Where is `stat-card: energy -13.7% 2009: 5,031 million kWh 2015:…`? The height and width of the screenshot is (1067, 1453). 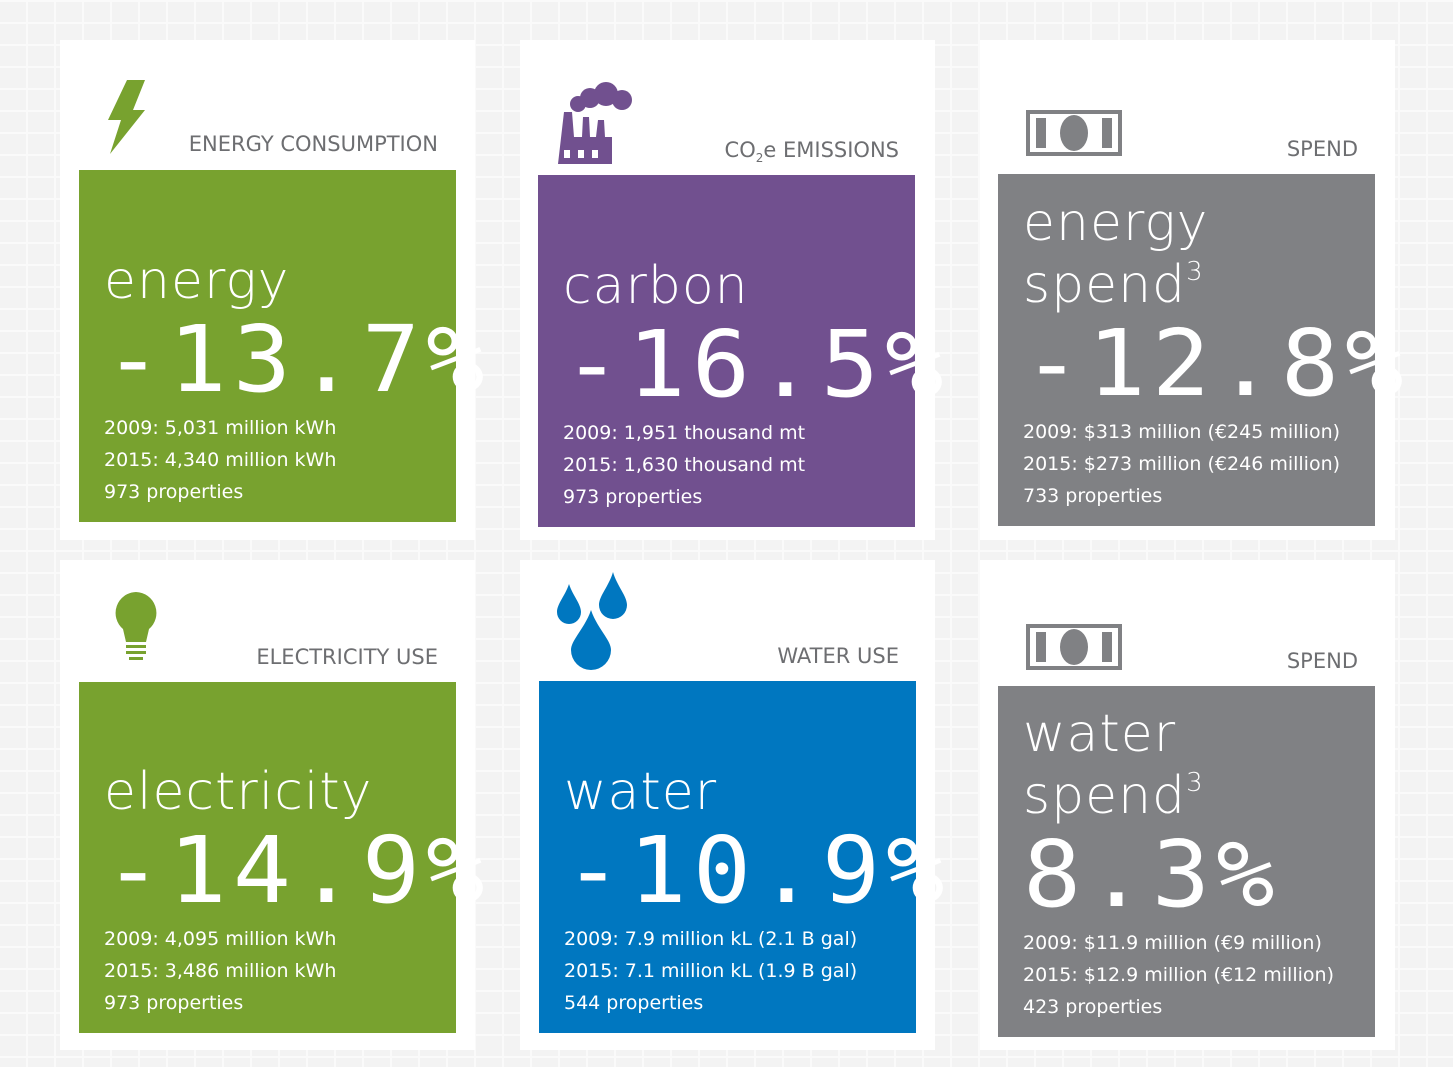
stat-card: energy -13.7% 2009: 5,031 million kWh 2015:… is located at coordinates (285, 346).